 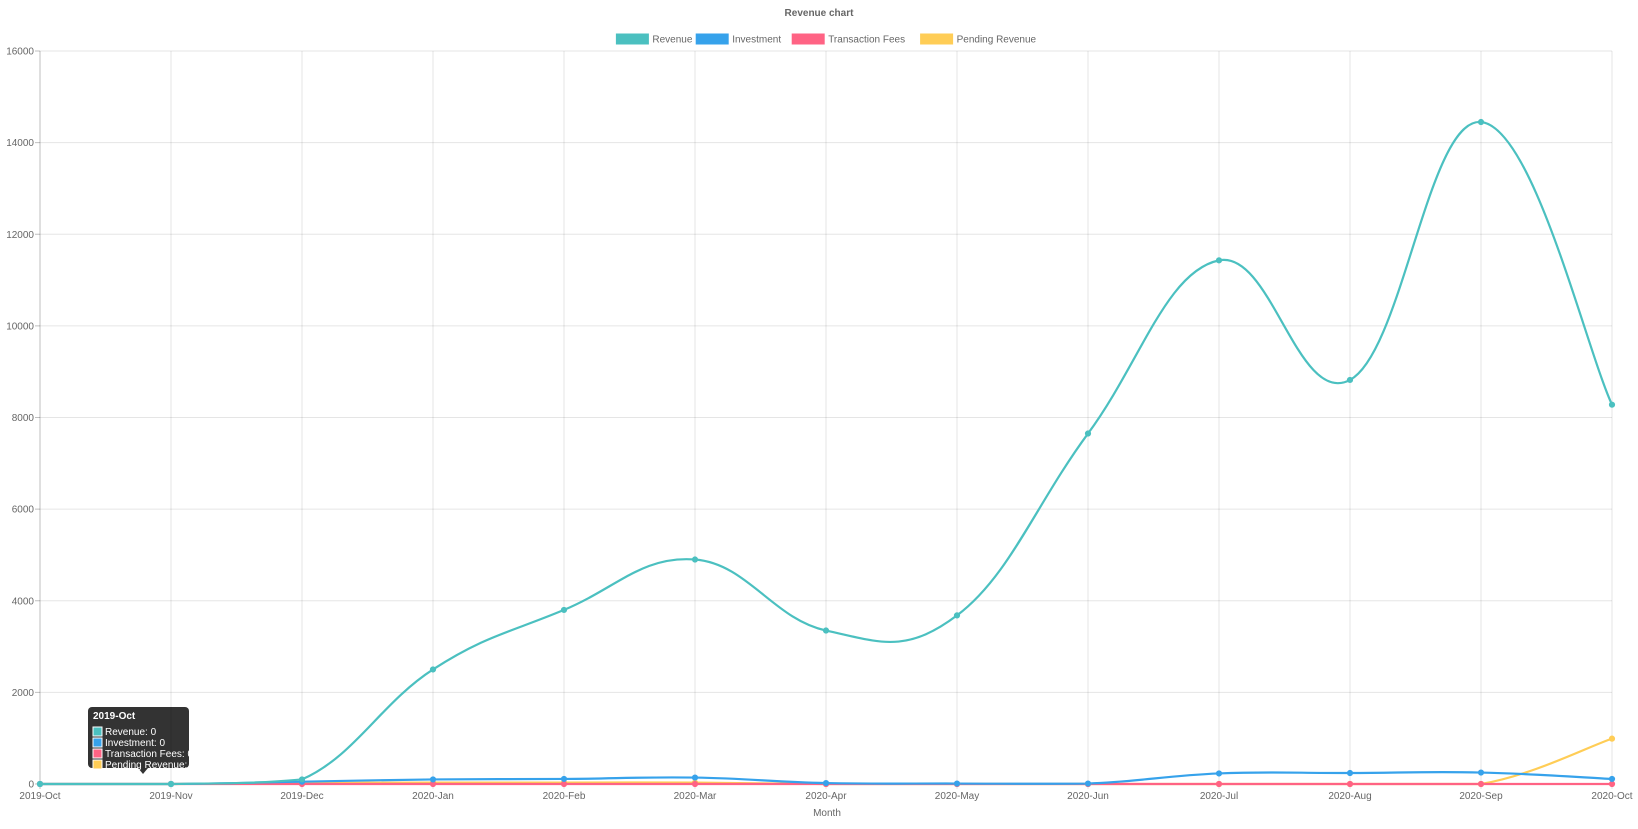 I want to click on legend-label: Revenue, so click(x=672, y=40).